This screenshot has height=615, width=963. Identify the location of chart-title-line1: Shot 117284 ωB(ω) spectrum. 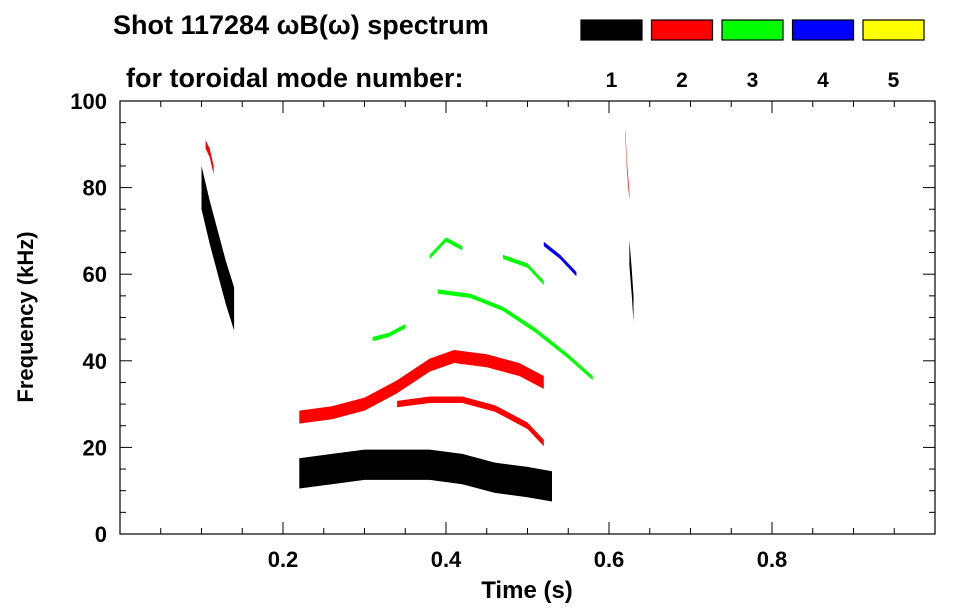
(301, 25).